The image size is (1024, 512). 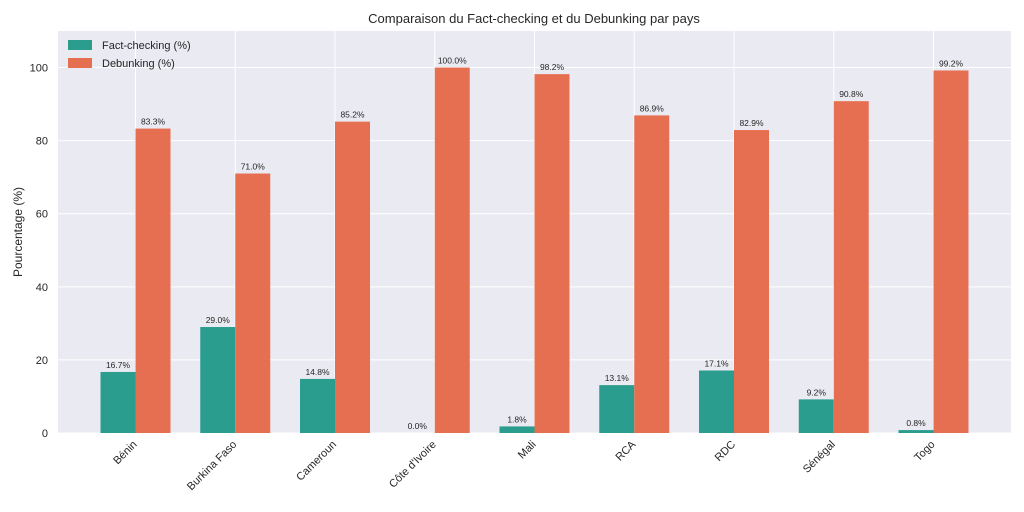 What do you see at coordinates (42, 288) in the screenshot?
I see `y-tick-label: 40` at bounding box center [42, 288].